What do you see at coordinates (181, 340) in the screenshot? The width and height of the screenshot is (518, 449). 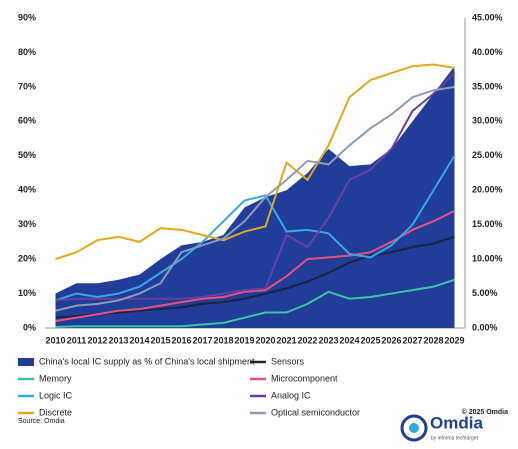 I see `x-tick-label: 2016` at bounding box center [181, 340].